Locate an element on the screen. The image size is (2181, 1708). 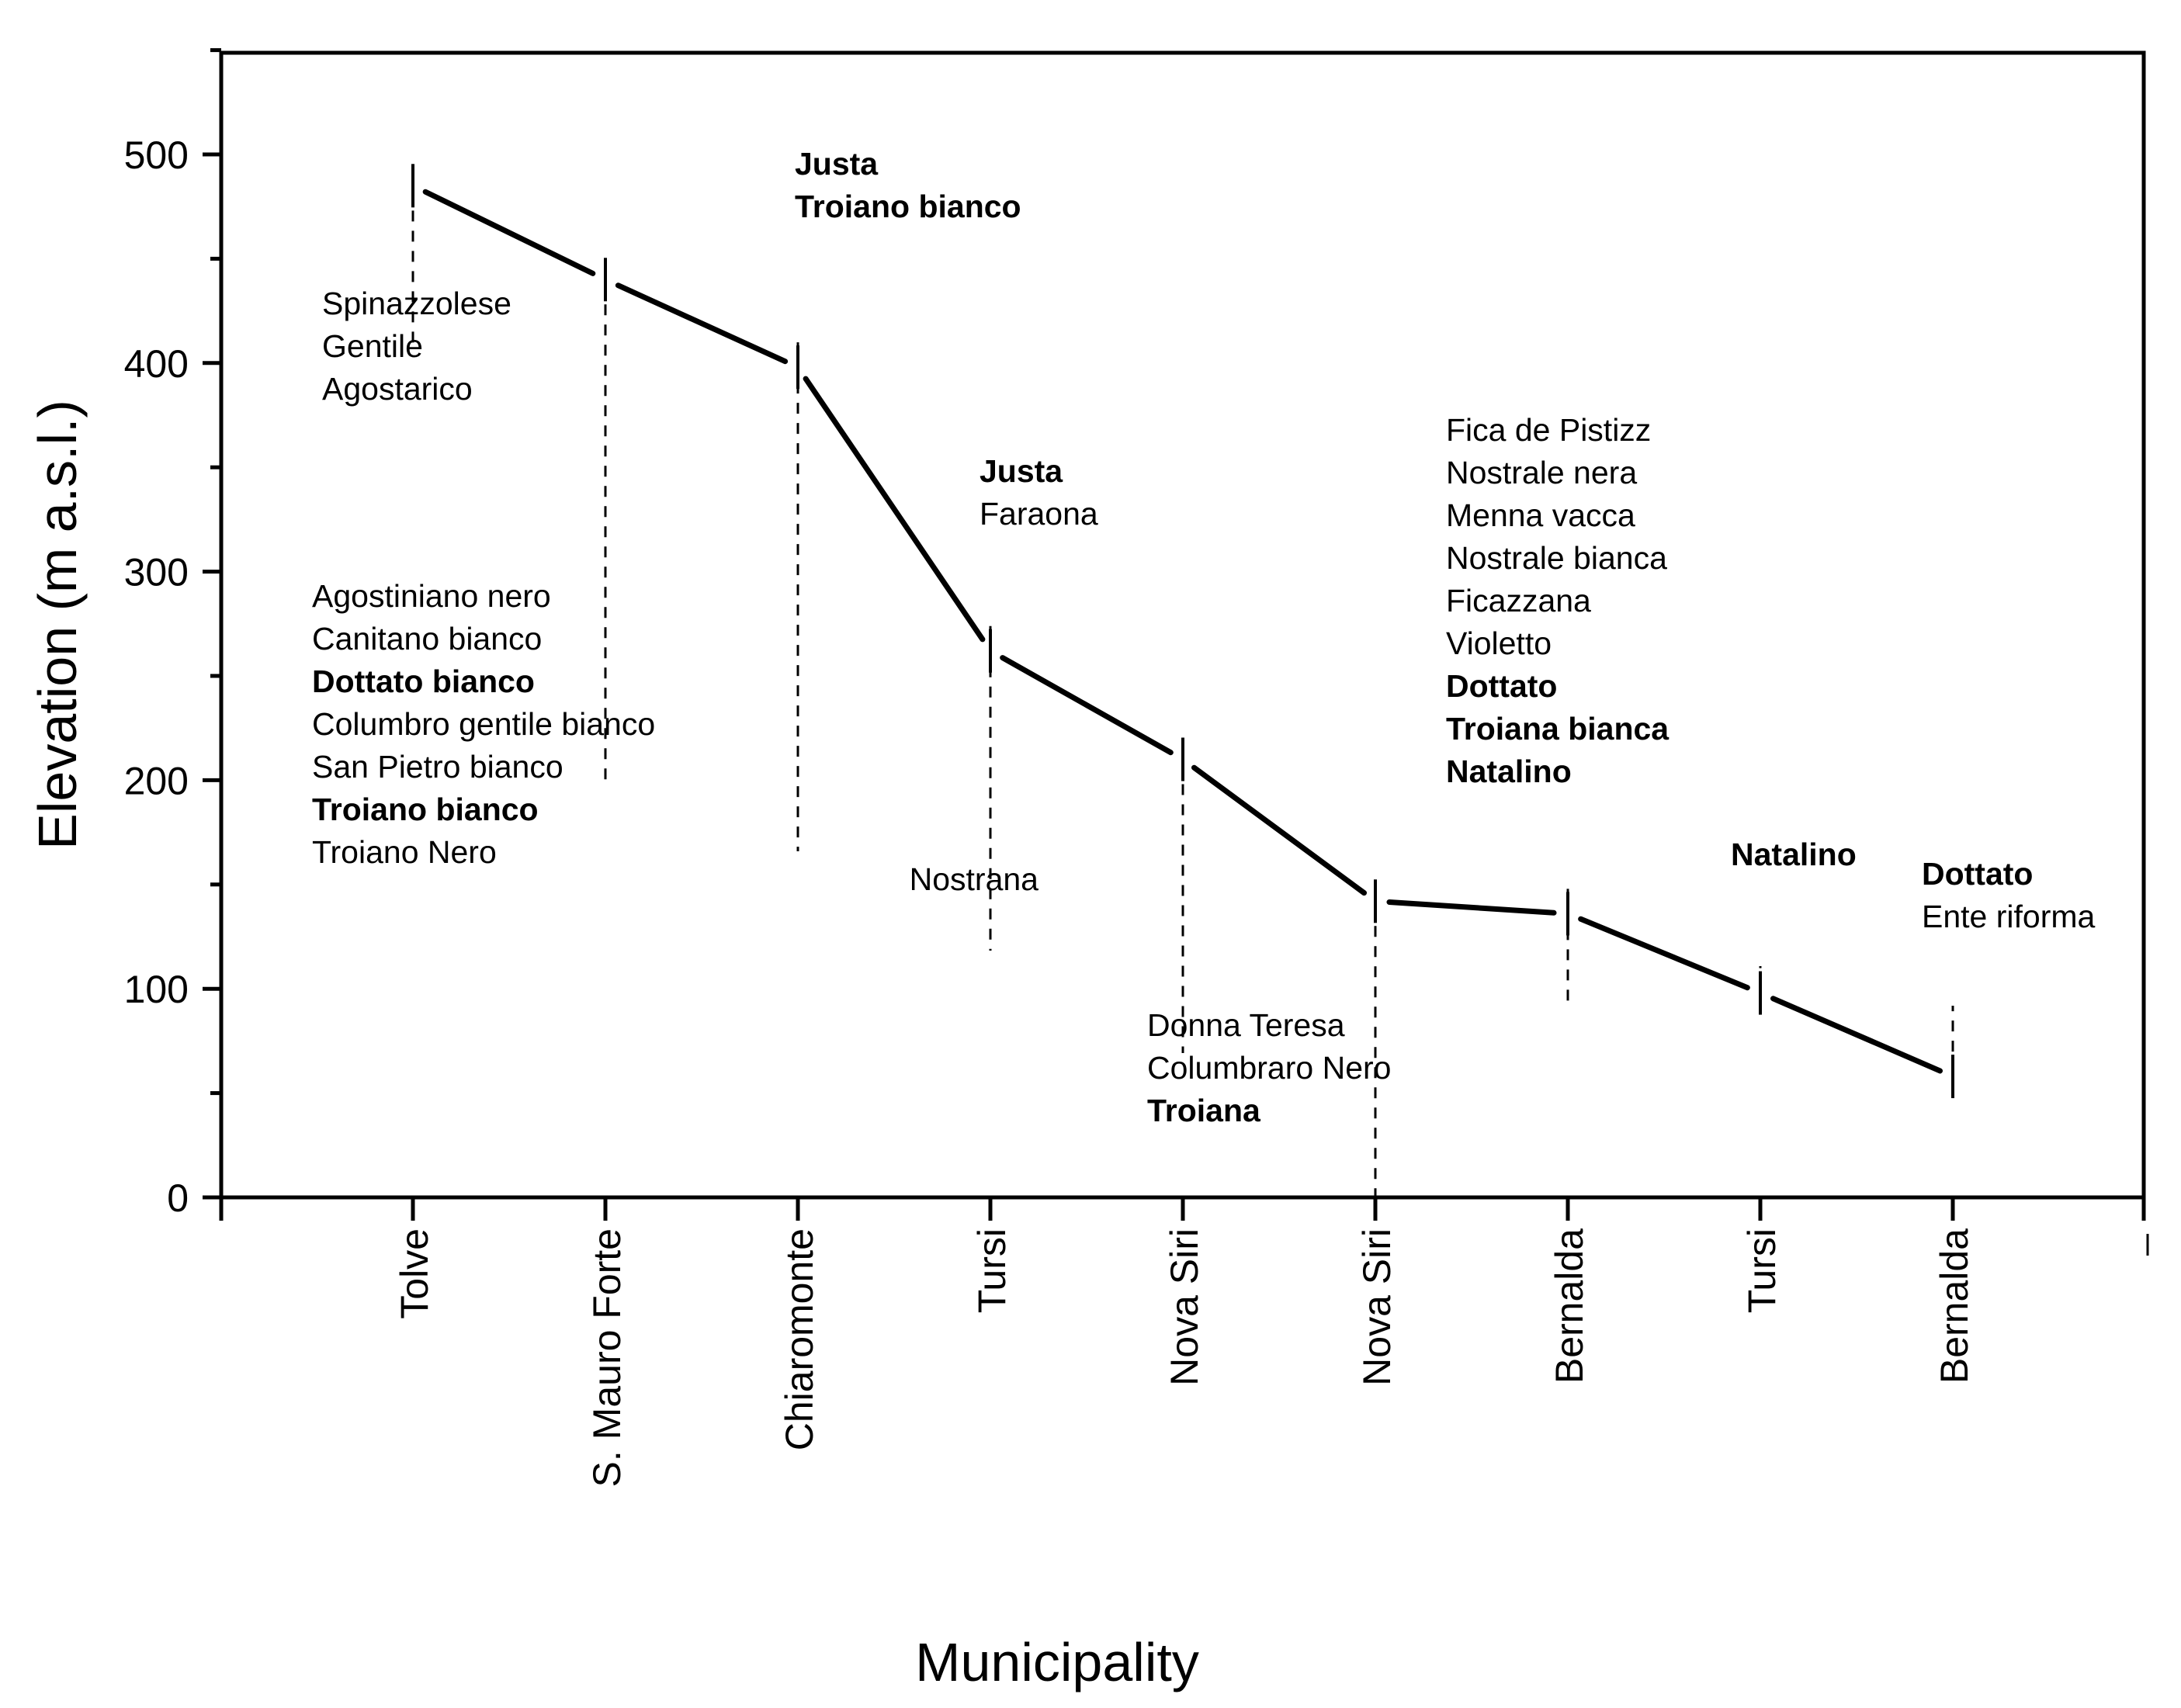
y-tick-label: 0 is located at coordinates (178, 1198).